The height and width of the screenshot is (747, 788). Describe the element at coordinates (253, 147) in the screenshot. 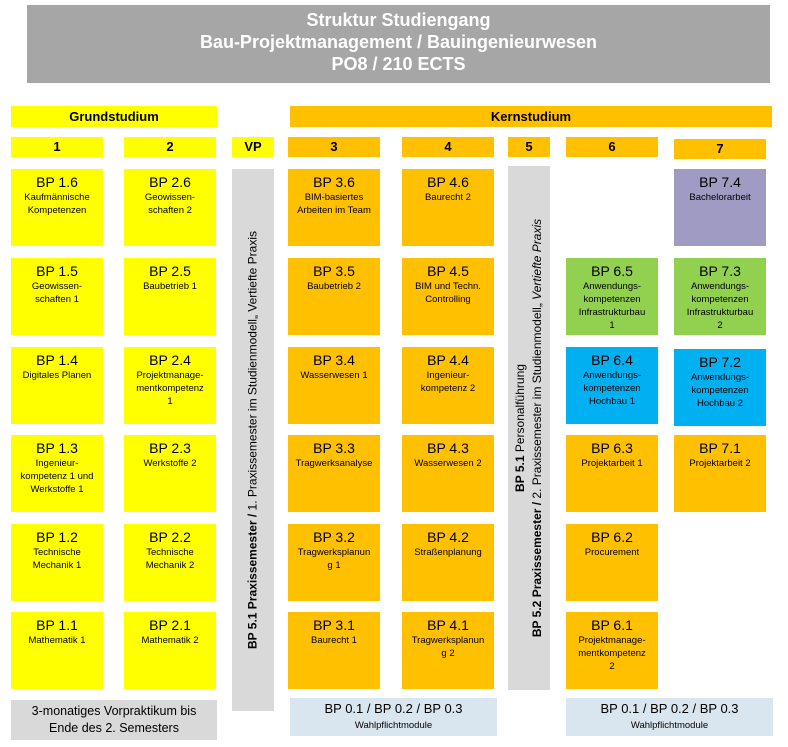

I see `semester-vp: VP` at that location.